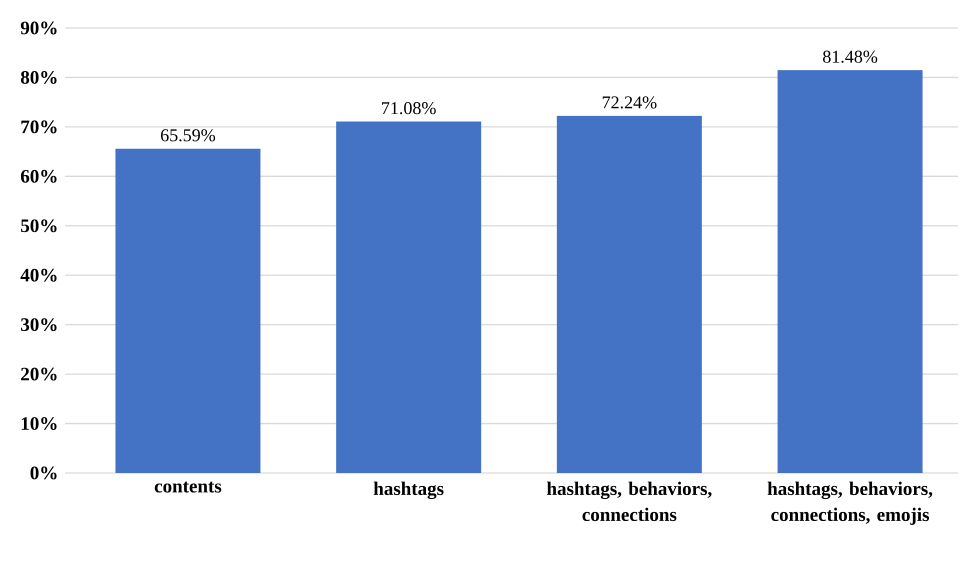 The image size is (961, 567). What do you see at coordinates (39, 423) in the screenshot?
I see `y-tick-label: 10%` at bounding box center [39, 423].